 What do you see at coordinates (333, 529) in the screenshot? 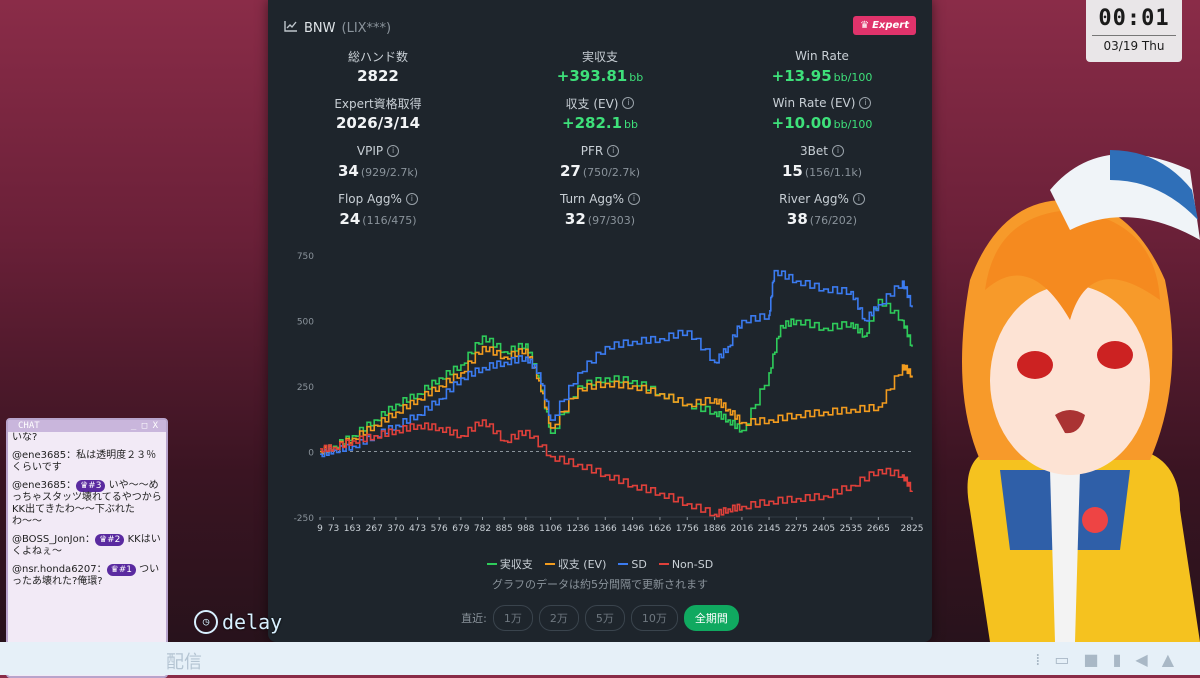
I see `x-tick-label: 73` at bounding box center [333, 529].